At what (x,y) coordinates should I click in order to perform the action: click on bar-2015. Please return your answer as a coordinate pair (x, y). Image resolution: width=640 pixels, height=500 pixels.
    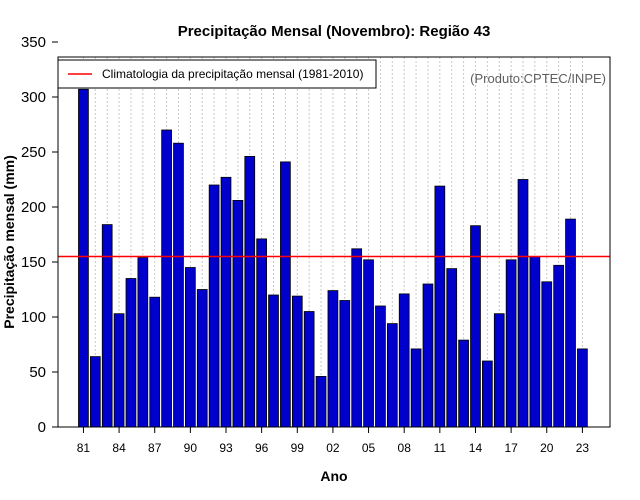
    Looking at the image, I should click on (487, 394).